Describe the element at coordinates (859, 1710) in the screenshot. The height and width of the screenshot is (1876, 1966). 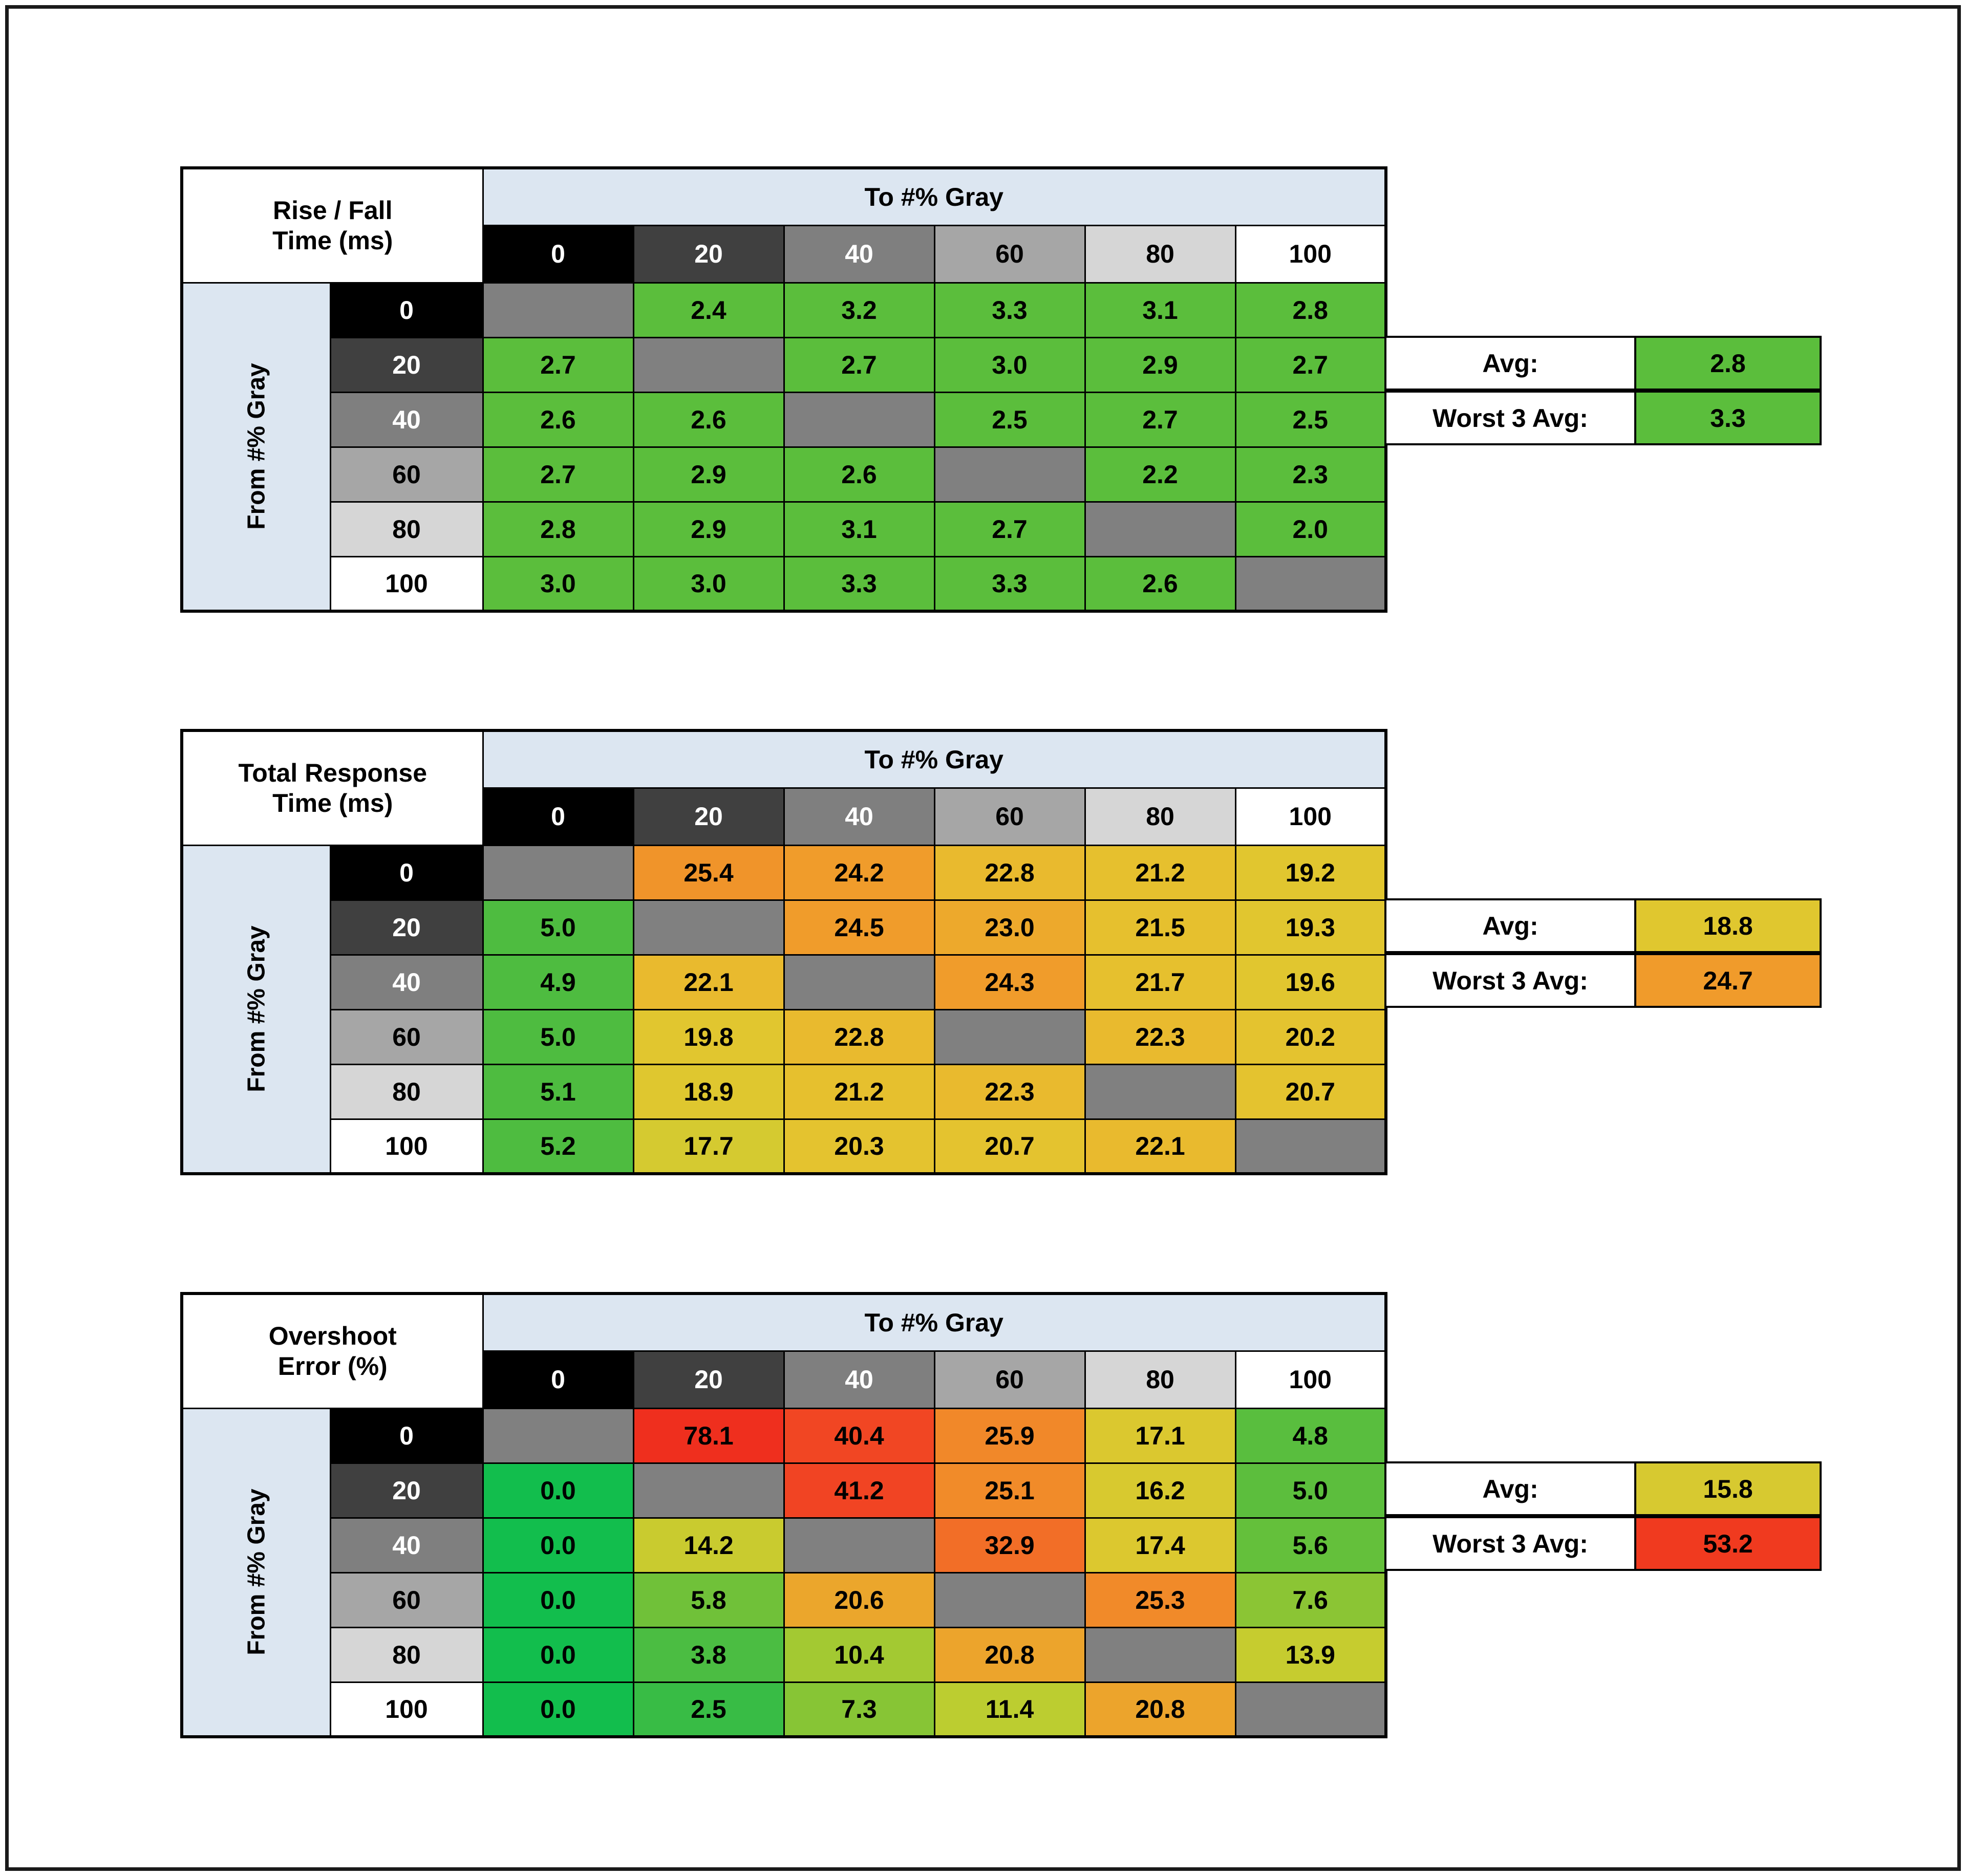
I see `value-cell: 7.3` at that location.